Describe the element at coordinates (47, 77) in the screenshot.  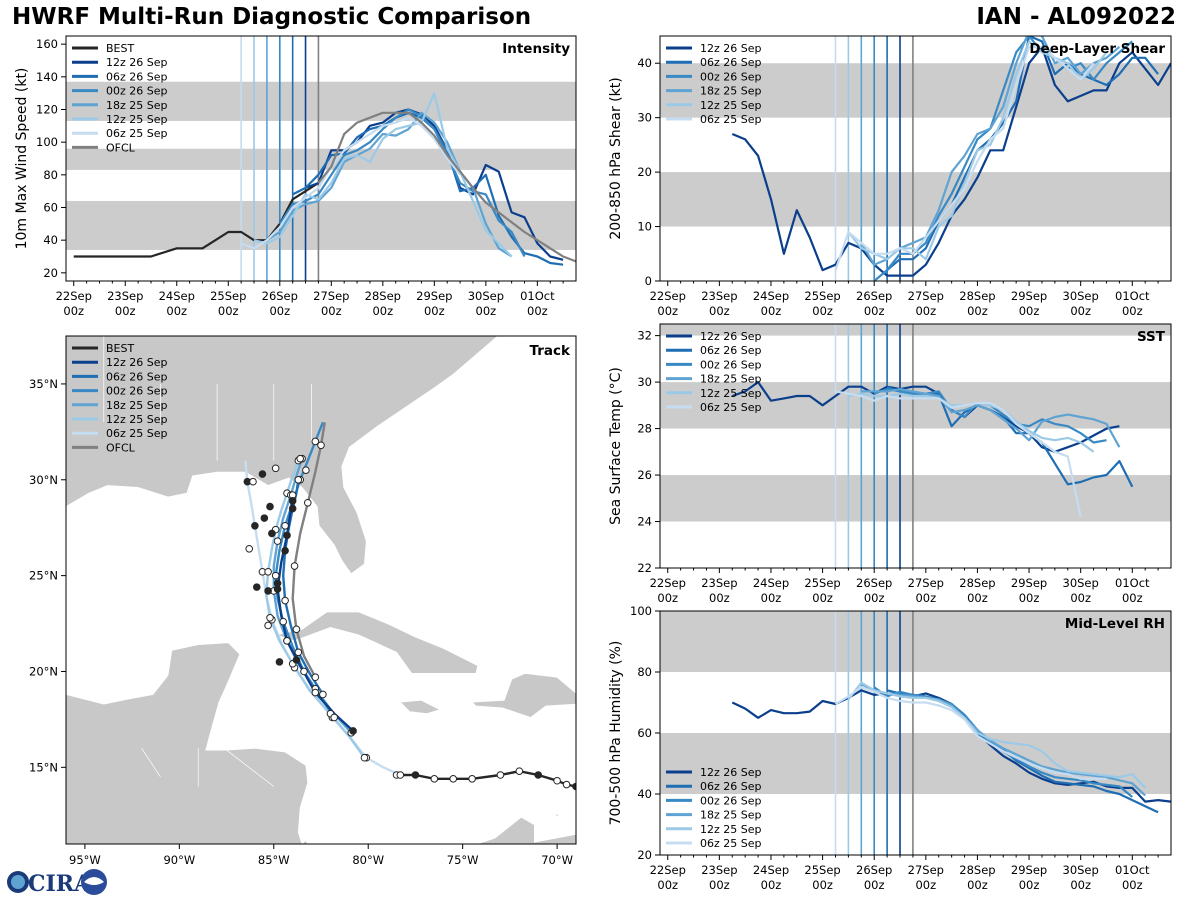
I see `y-tick-label: 140` at that location.